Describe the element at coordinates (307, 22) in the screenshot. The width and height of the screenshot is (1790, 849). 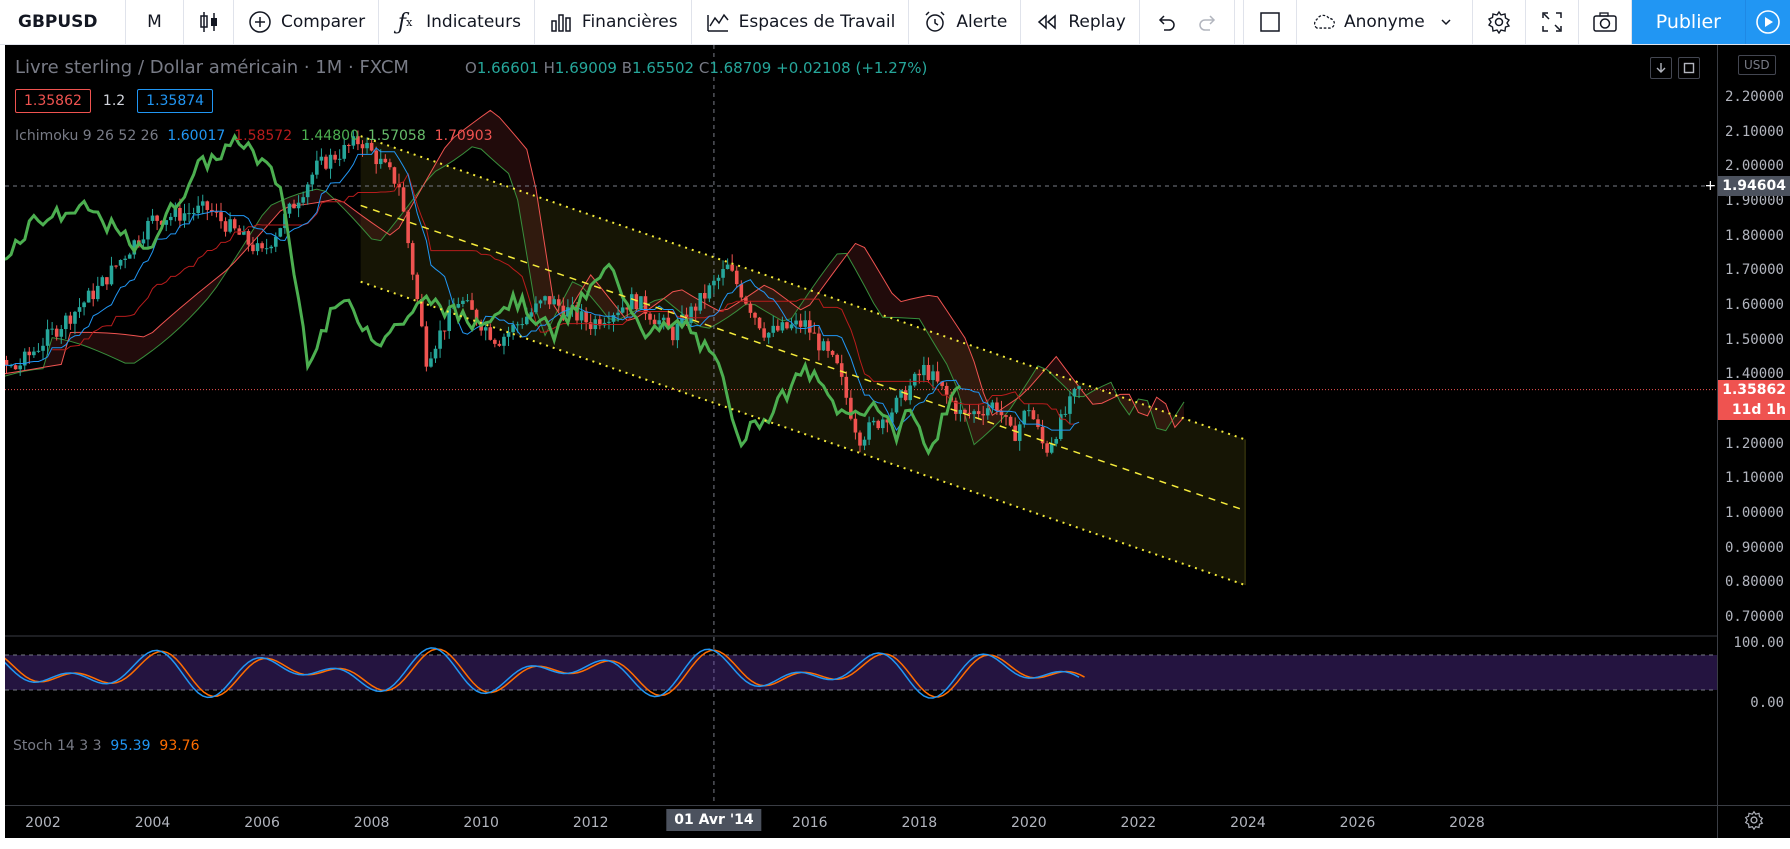
I see `compare-button: Comparer` at that location.